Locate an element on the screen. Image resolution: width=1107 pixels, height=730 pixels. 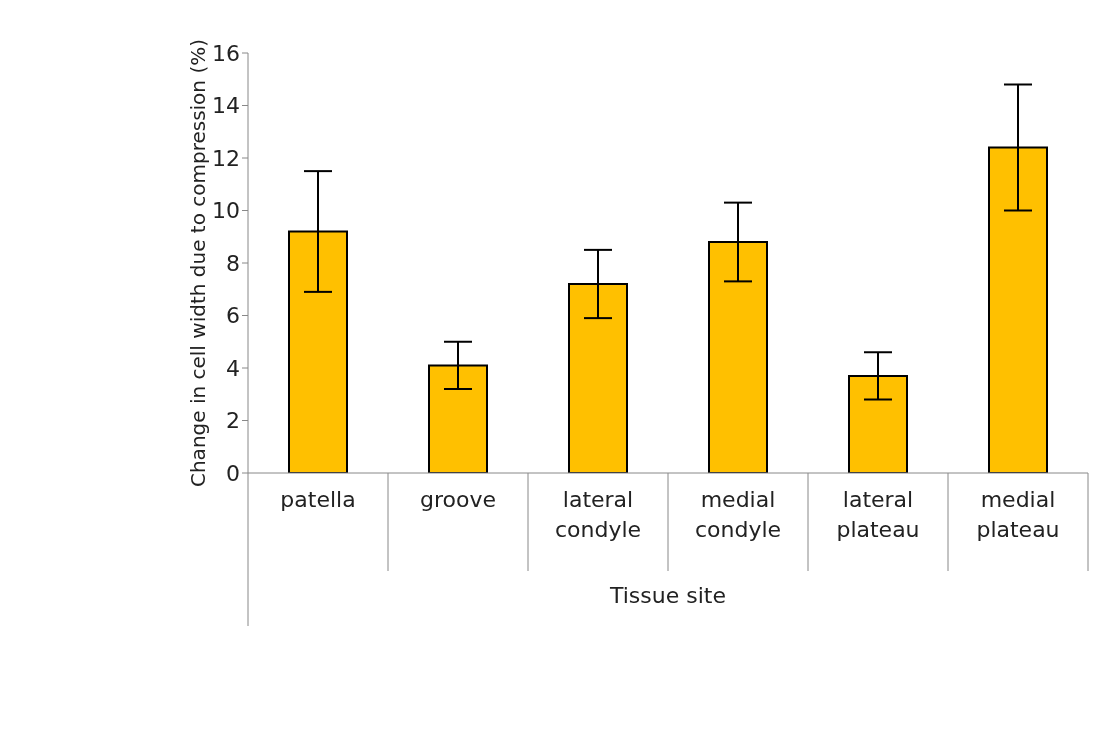
y-axis-title: Change in cell width due to compression (%) is located at coordinates (198, 263).